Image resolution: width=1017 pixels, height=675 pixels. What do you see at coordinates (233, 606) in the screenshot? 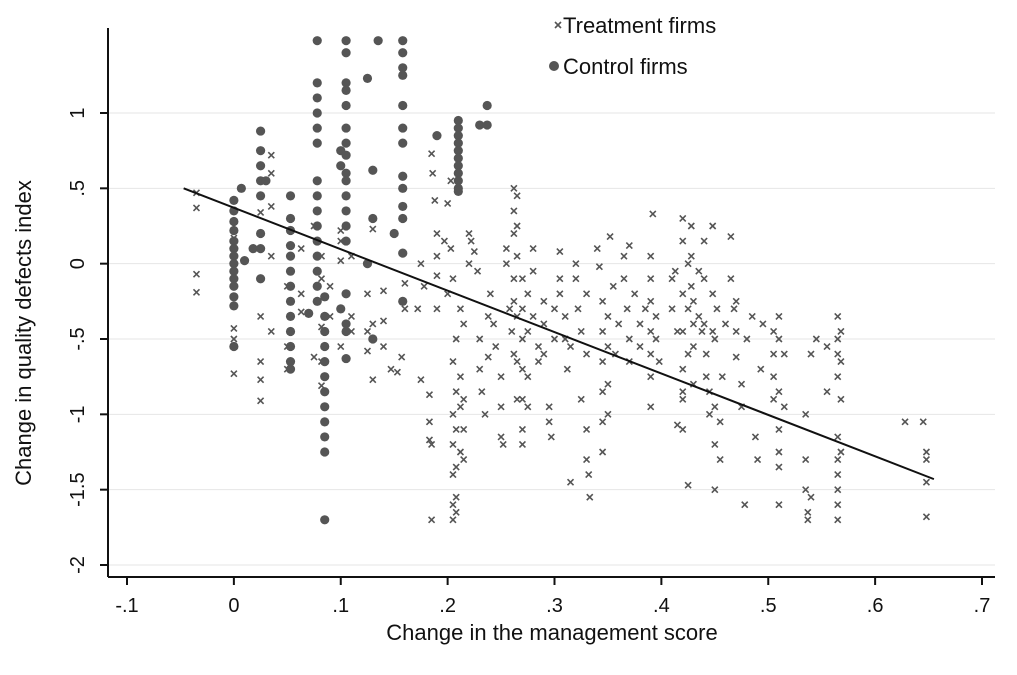
I see `x-tick-label: 0` at bounding box center [233, 606].